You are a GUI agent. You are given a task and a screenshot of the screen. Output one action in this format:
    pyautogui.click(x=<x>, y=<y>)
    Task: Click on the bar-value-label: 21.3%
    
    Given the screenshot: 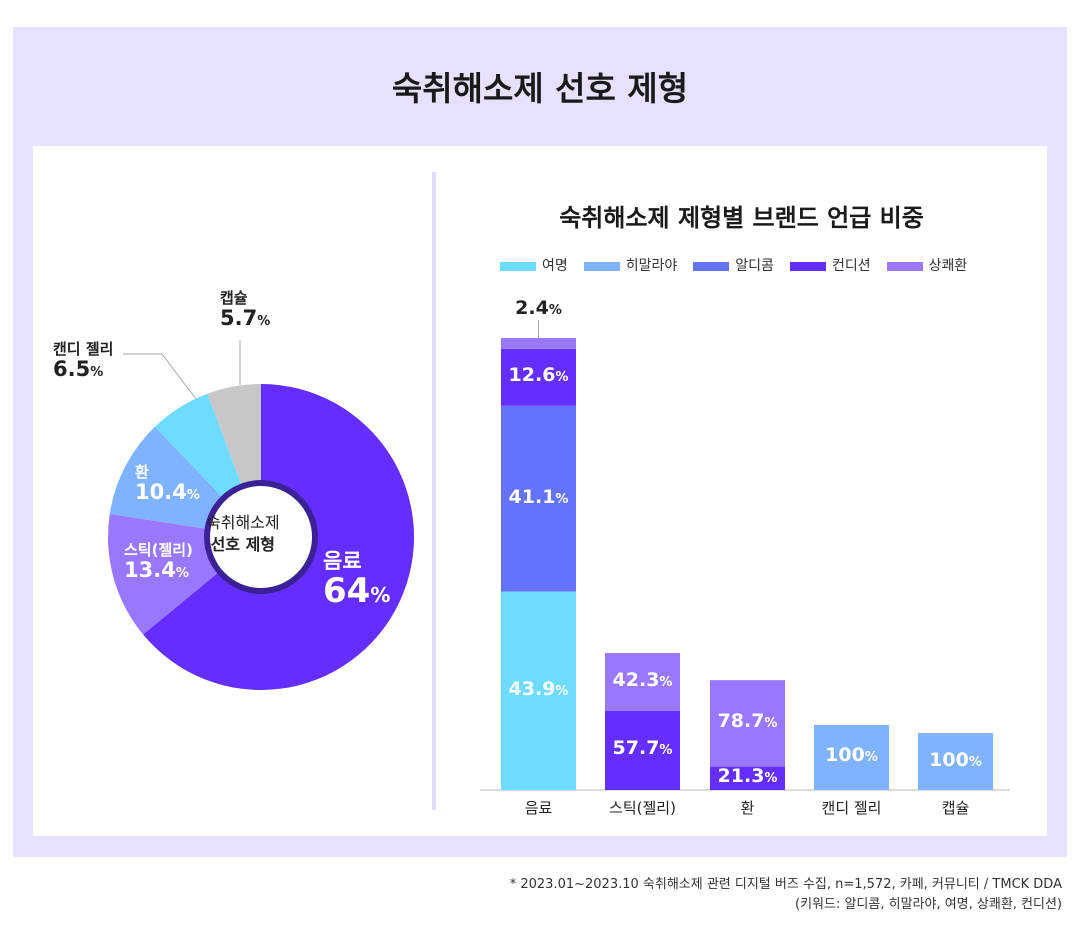 What is the action you would take?
    pyautogui.click(x=747, y=776)
    